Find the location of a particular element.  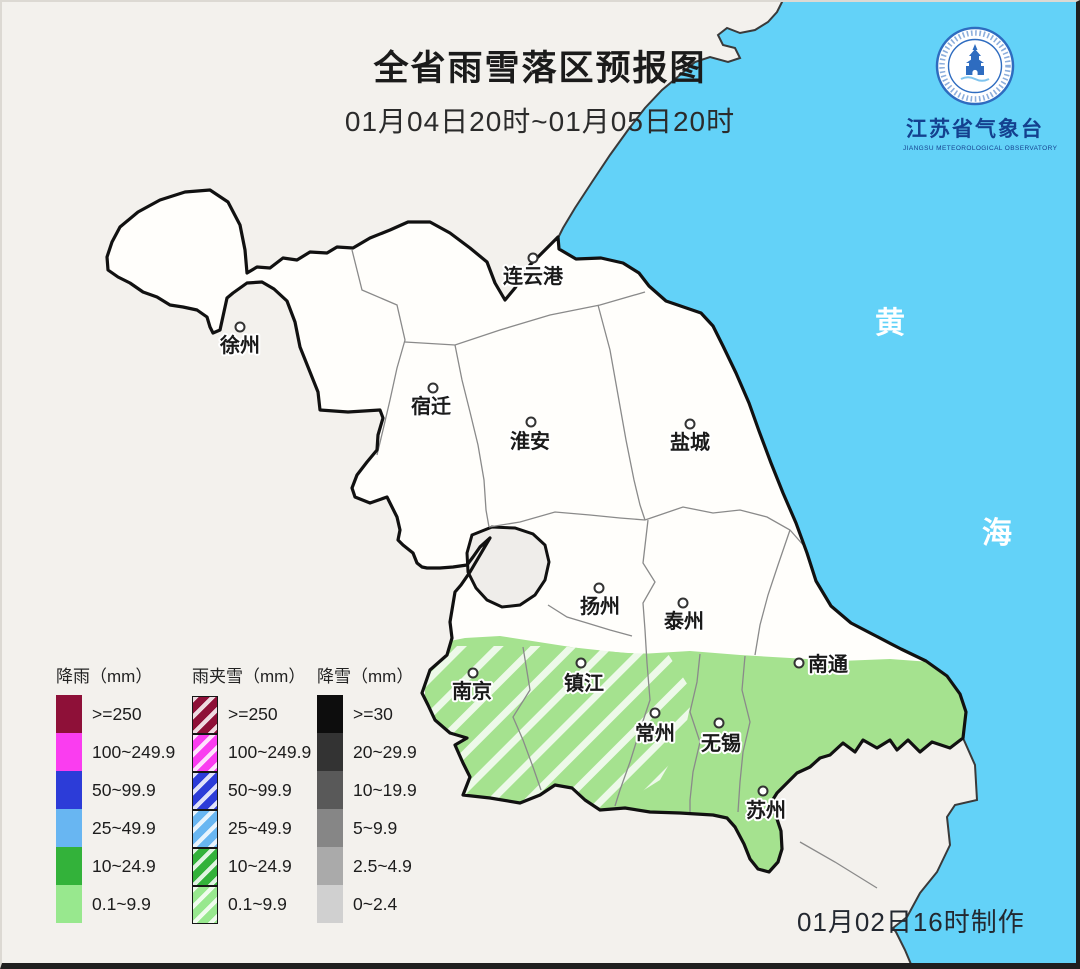

legend-row: 10~19.9 is located at coordinates (372, 790).